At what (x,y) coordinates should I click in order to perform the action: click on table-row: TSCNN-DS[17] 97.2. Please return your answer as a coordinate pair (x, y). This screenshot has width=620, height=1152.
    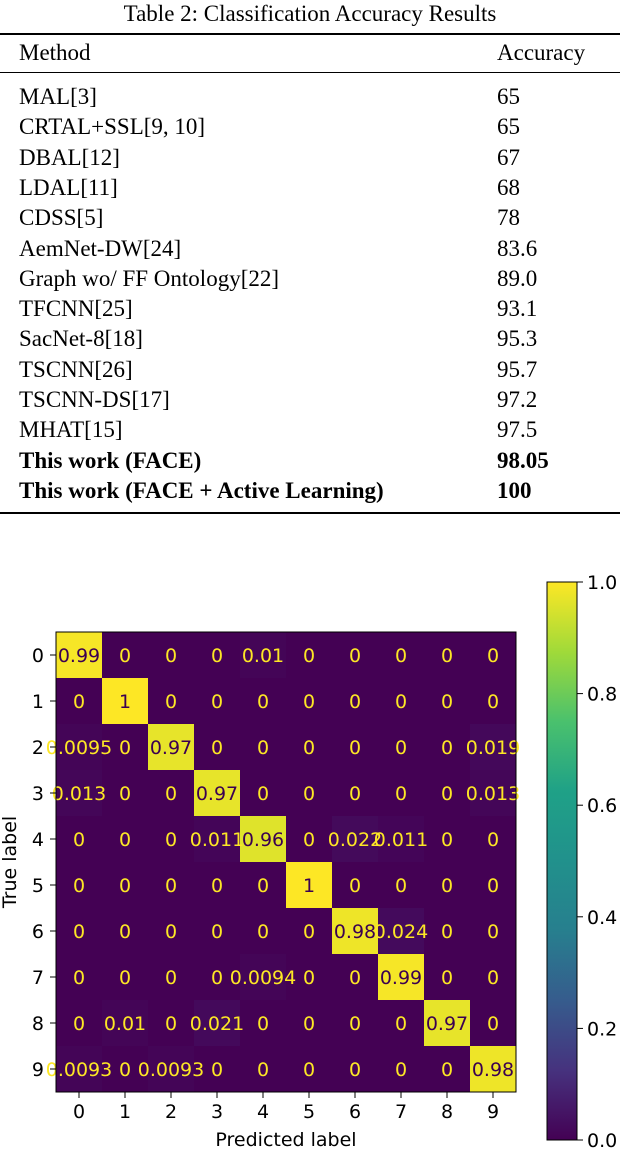
    Looking at the image, I should click on (310, 400).